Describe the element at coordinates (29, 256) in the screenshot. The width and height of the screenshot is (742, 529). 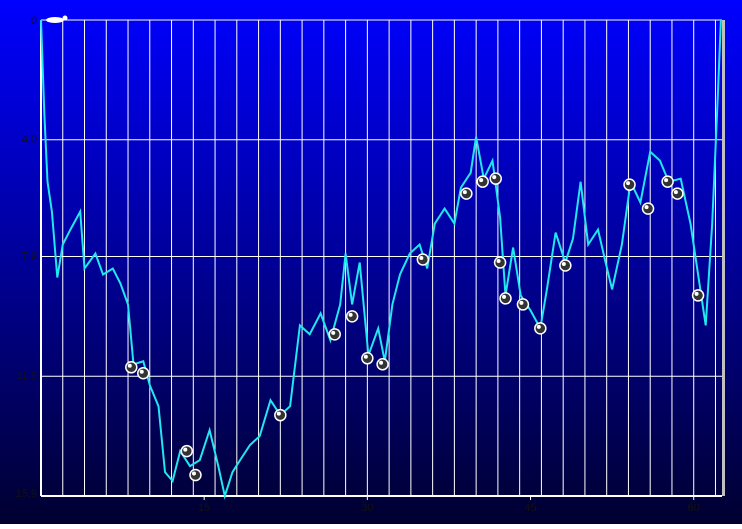
I see `y-tick-label: 7,9` at that location.